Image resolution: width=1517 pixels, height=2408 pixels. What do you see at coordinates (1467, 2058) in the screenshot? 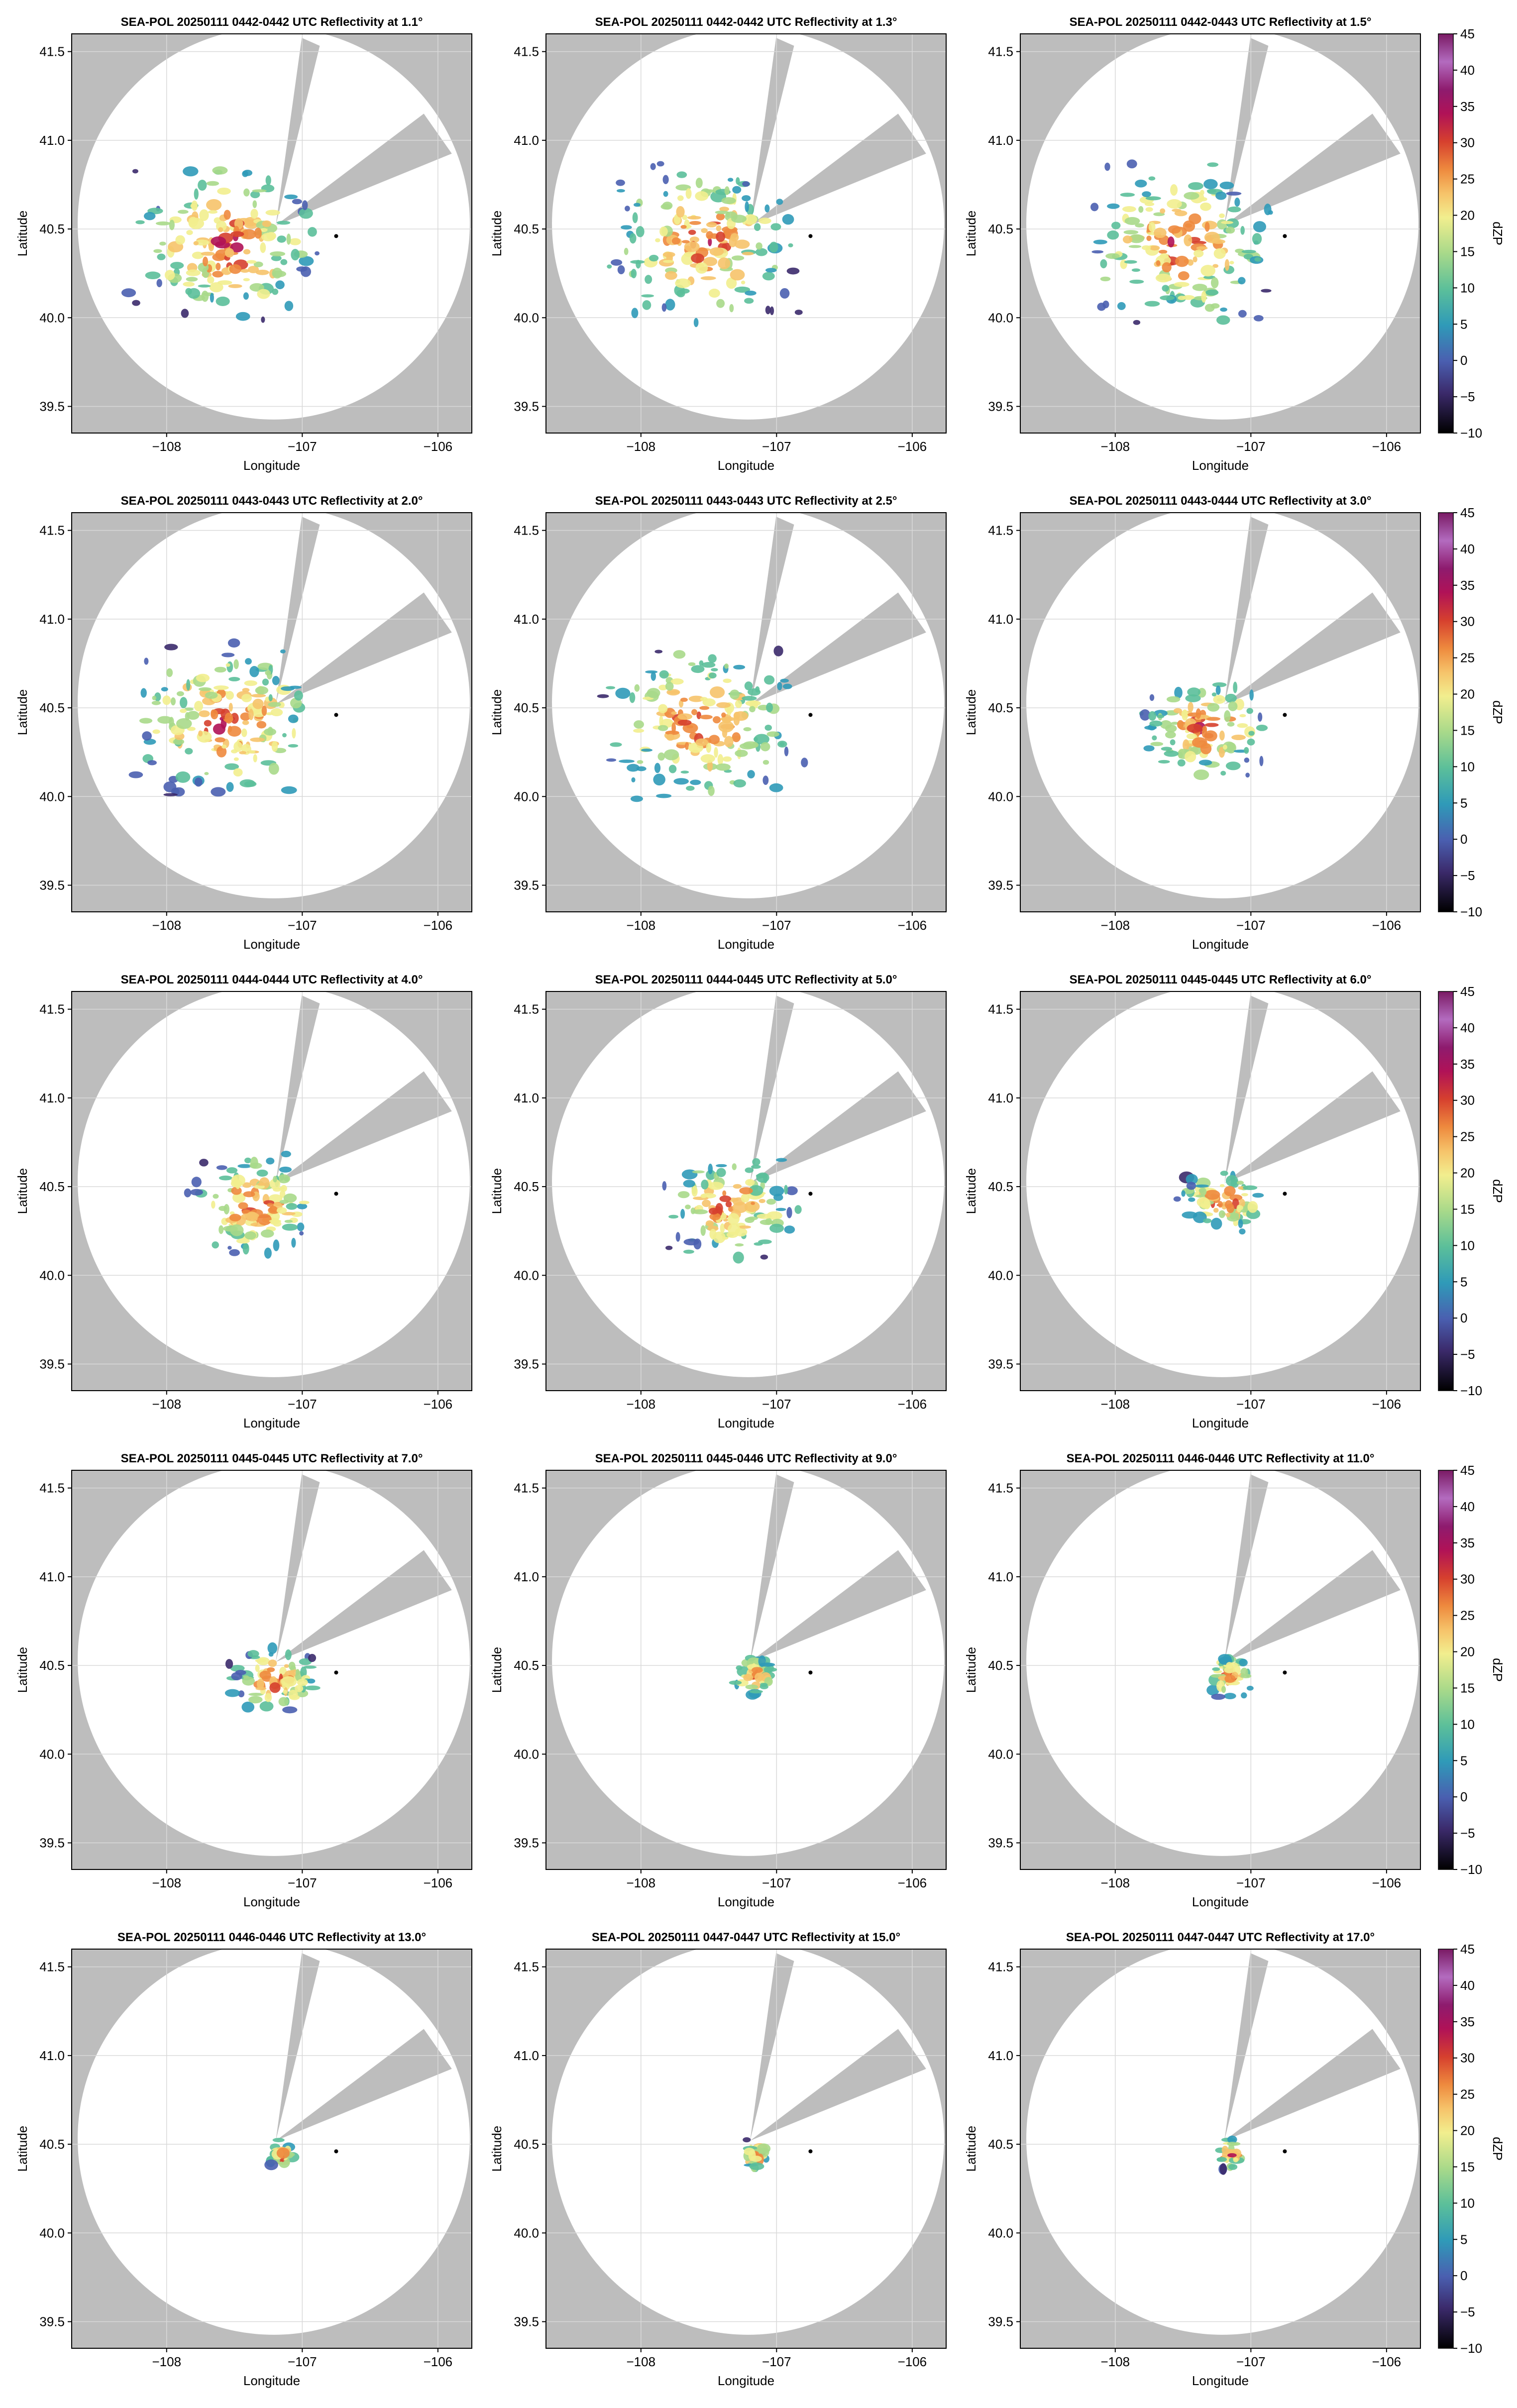
I see `colorbar-tick-label: 30` at bounding box center [1467, 2058].